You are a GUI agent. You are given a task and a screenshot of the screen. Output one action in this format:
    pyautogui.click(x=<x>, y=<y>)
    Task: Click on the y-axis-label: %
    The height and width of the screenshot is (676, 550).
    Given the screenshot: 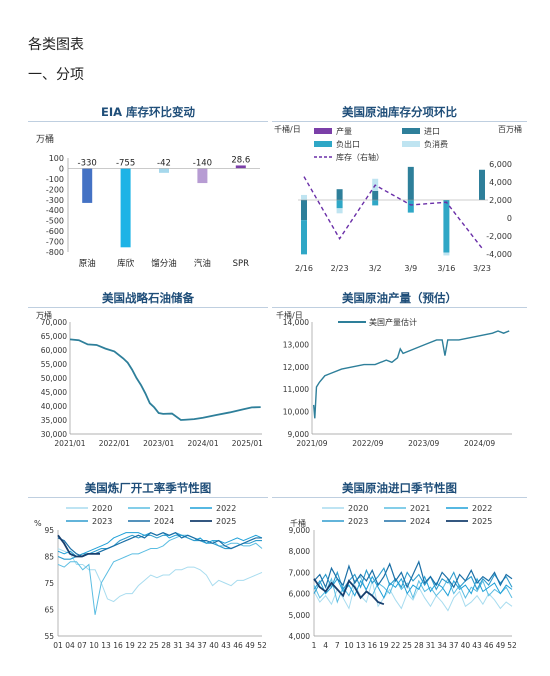 What is the action you would take?
    pyautogui.click(x=38, y=523)
    